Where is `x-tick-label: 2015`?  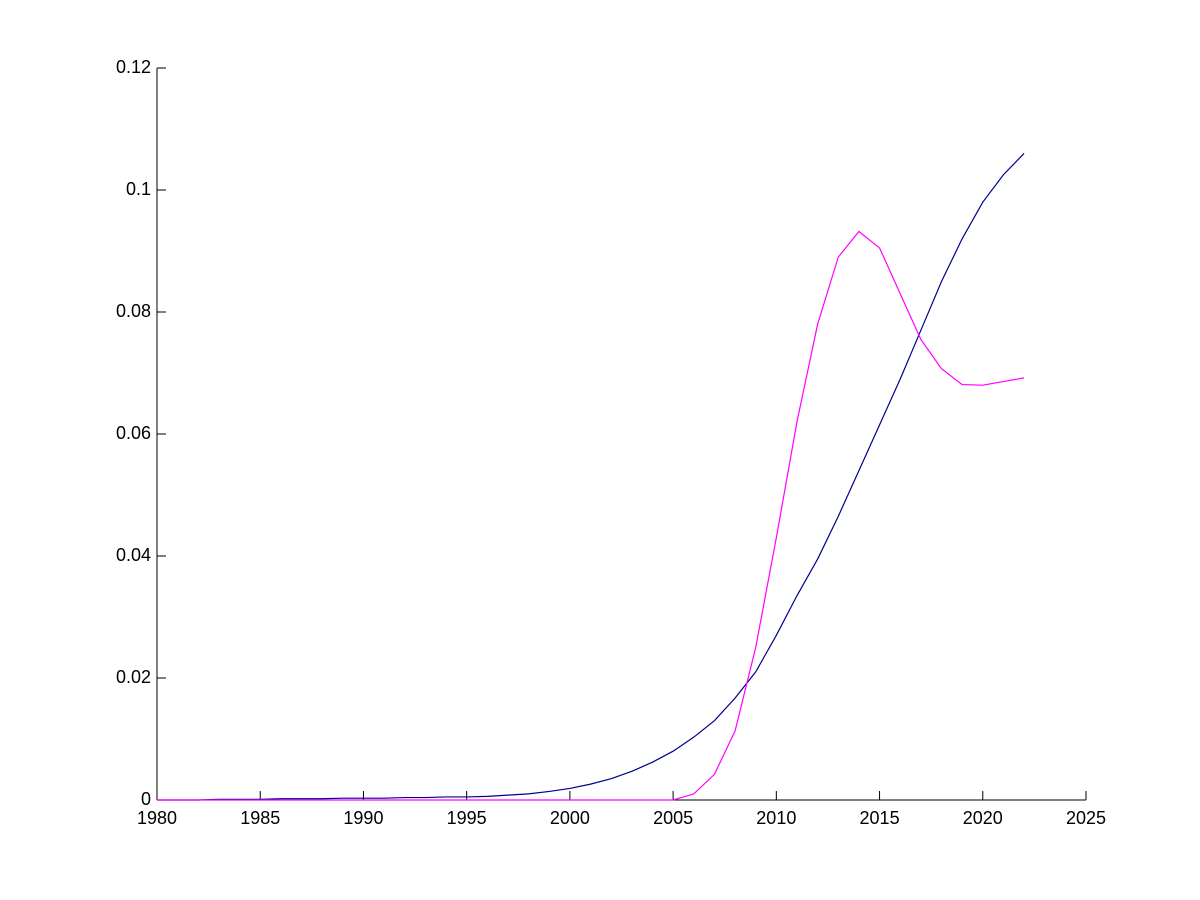
x-tick-label: 2015 is located at coordinates (880, 818).